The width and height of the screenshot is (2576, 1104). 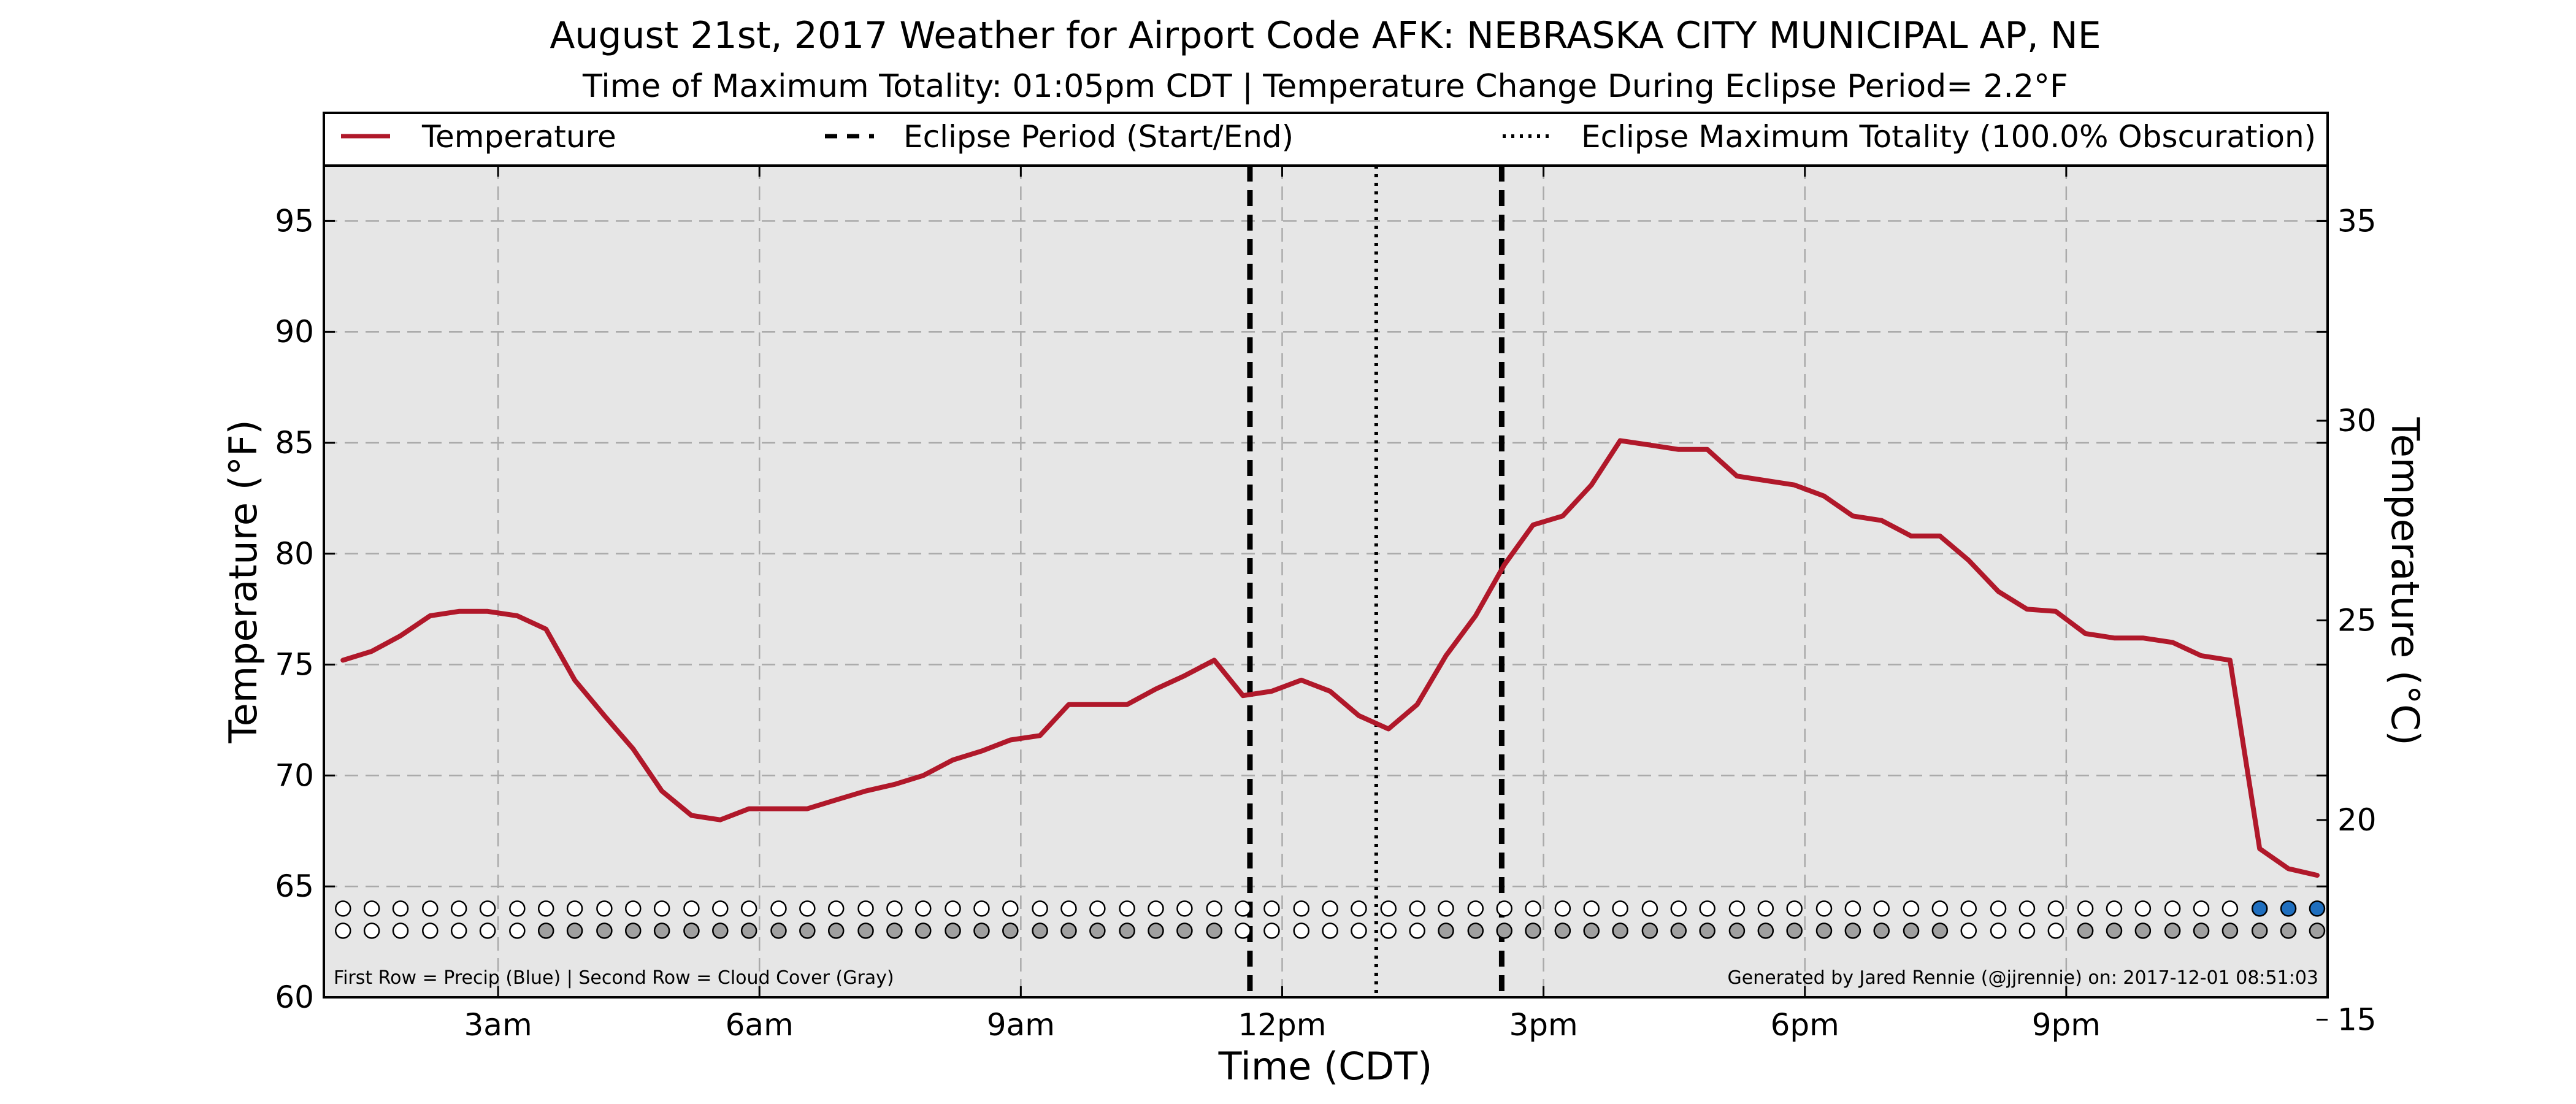 What do you see at coordinates (1021, 1025) in the screenshot?
I see `x-tick-label: 9am` at bounding box center [1021, 1025].